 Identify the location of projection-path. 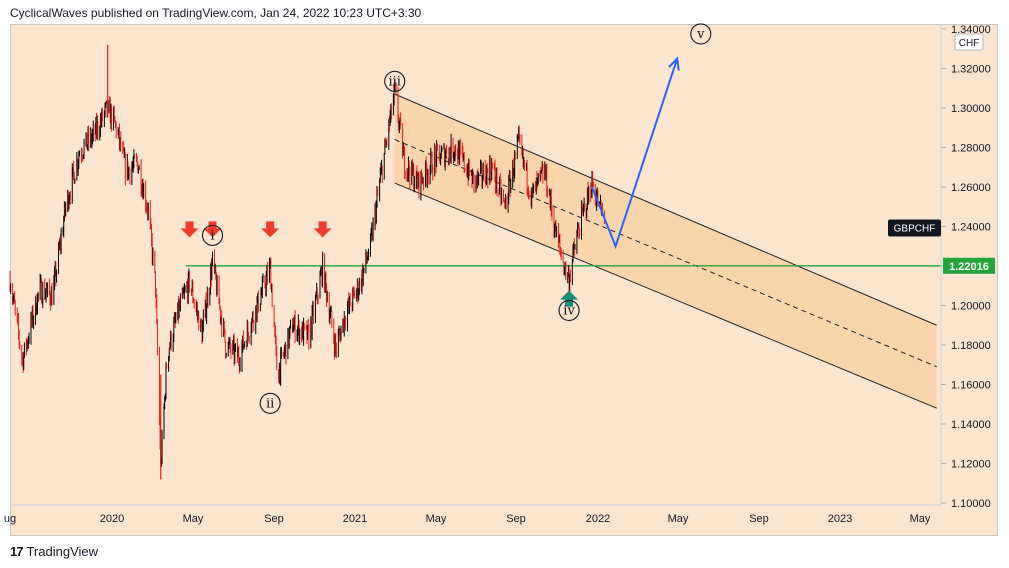
(635, 154).